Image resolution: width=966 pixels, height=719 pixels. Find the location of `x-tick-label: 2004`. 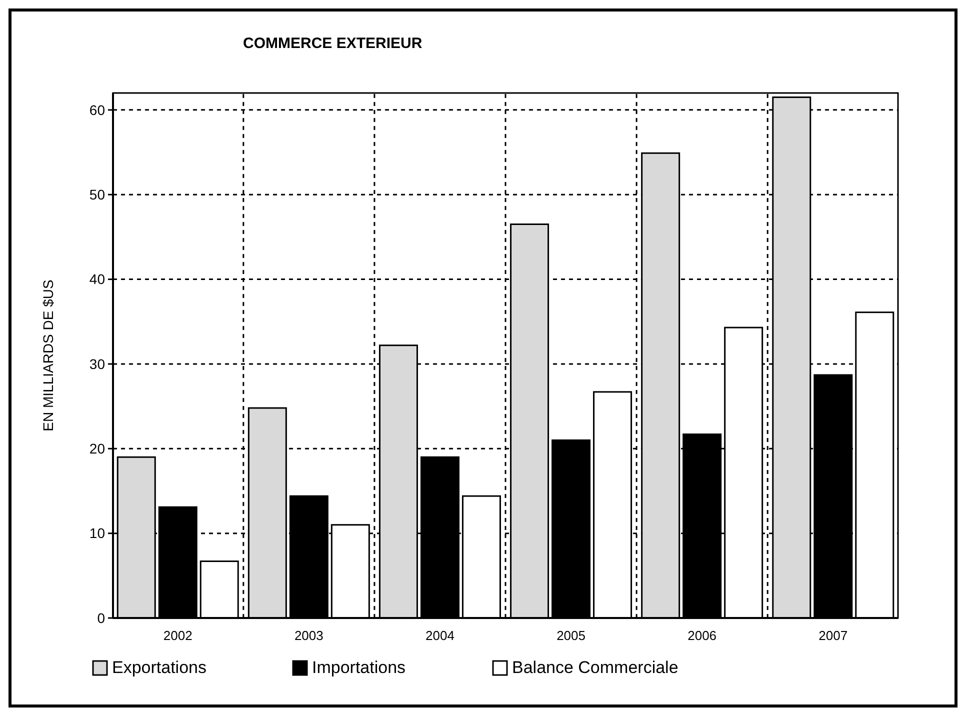

x-tick-label: 2004 is located at coordinates (440, 635).